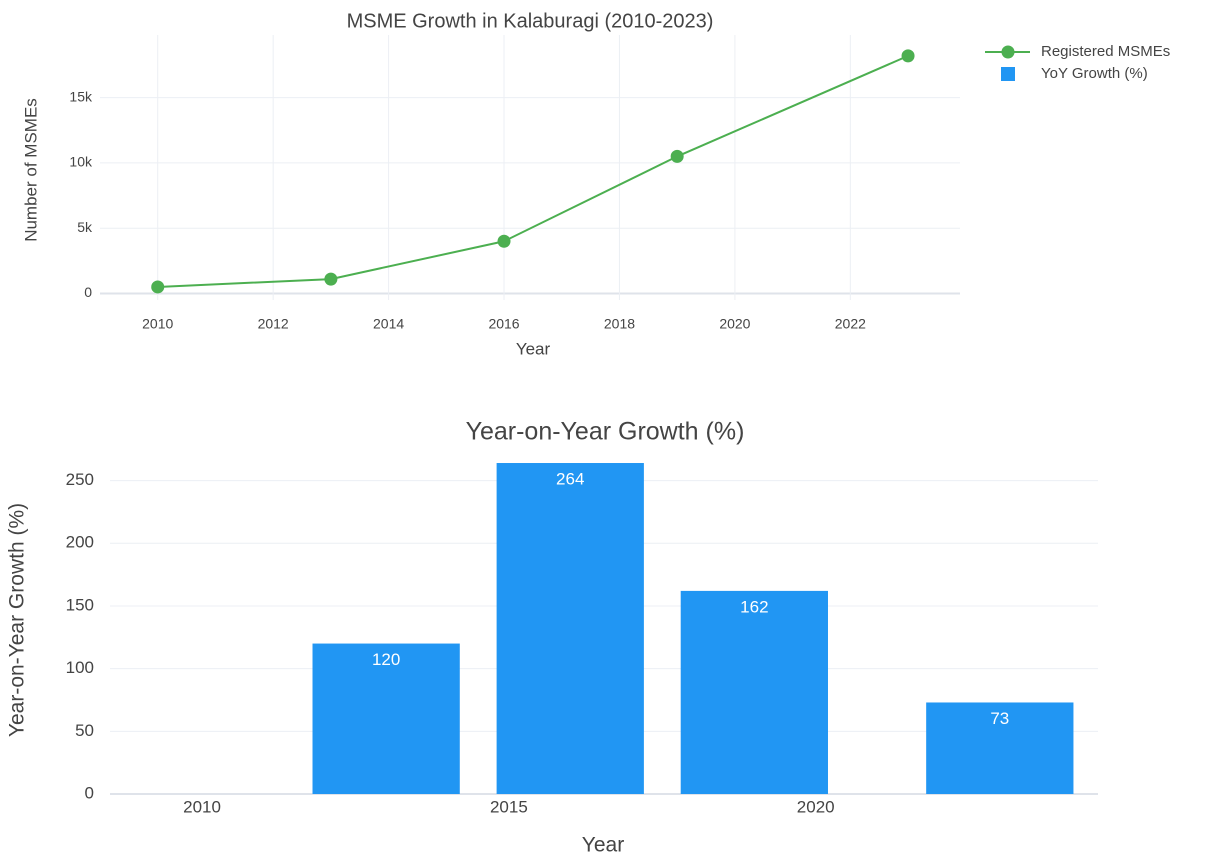 The image size is (1218, 856). What do you see at coordinates (80, 542) in the screenshot?
I see `y-tick-label: 200` at bounding box center [80, 542].